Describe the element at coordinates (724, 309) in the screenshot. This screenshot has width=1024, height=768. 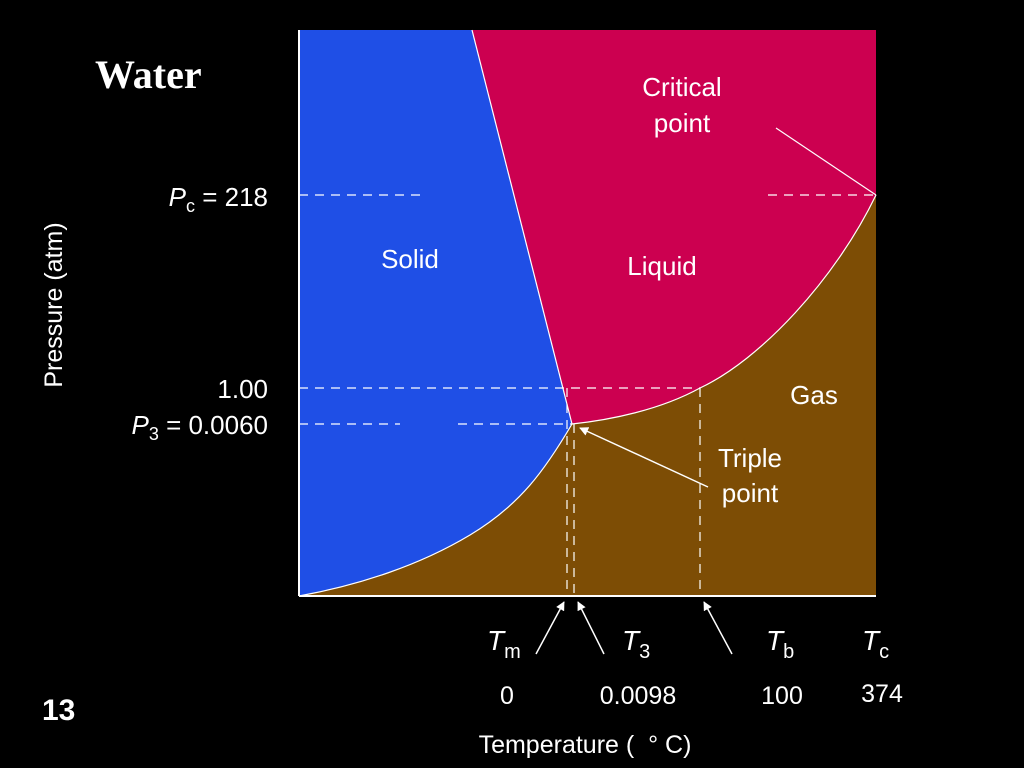
I see `vaporization-curve` at that location.